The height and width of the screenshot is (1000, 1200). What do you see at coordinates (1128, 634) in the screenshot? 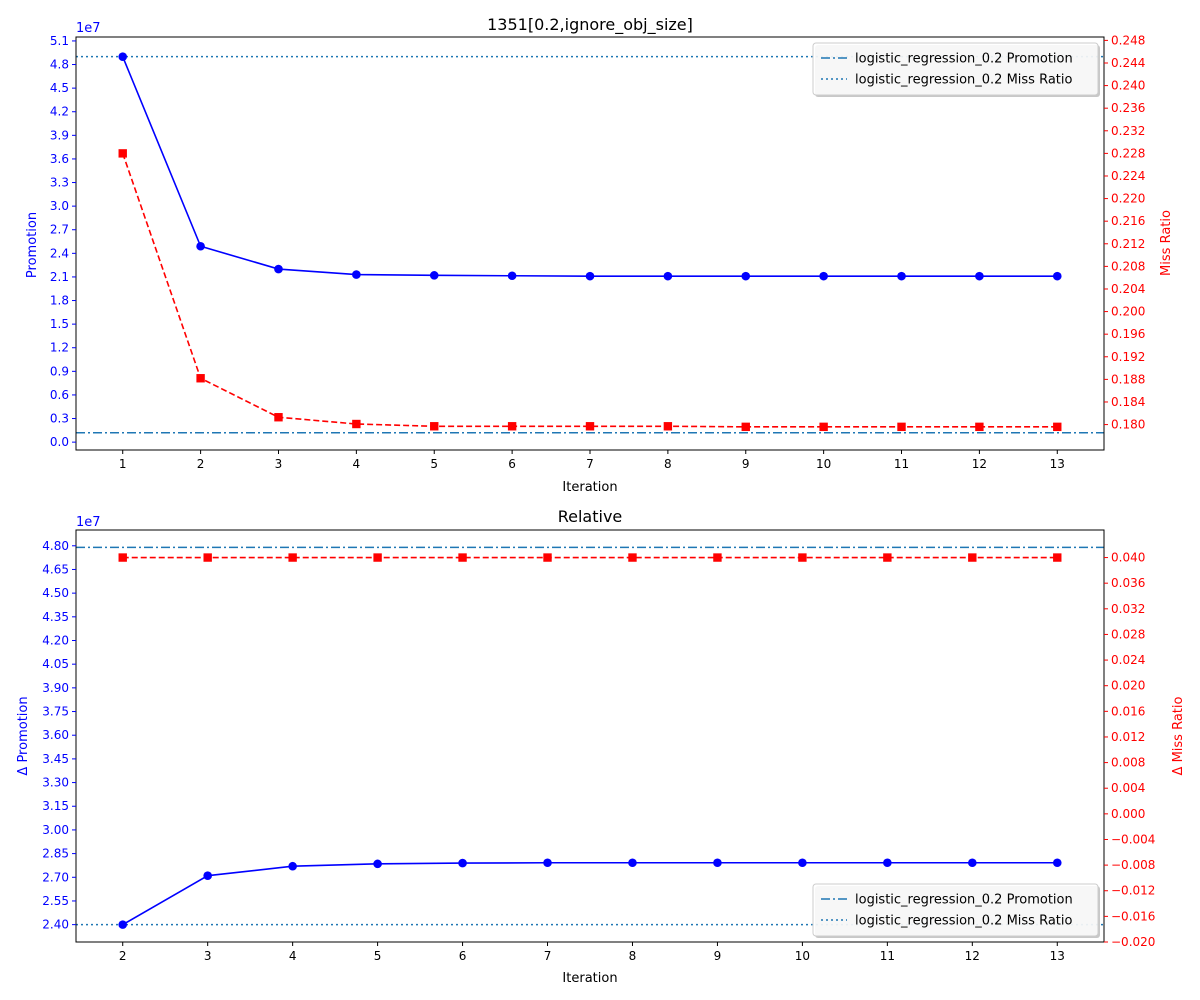
I see `y-right-tick-label: 0.028` at bounding box center [1128, 634].